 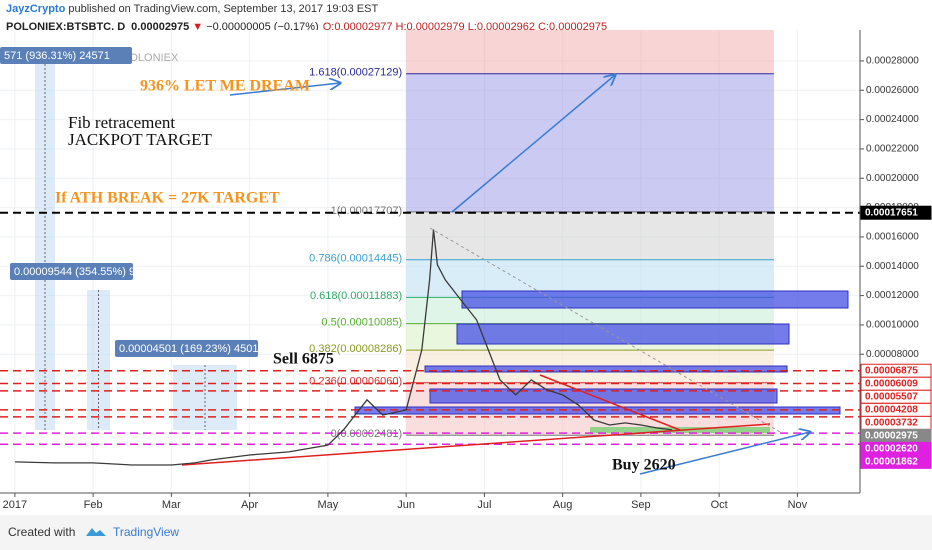 What do you see at coordinates (356, 296) in the screenshot?
I see `fib-label: 0.618(0.00011883)` at bounding box center [356, 296].